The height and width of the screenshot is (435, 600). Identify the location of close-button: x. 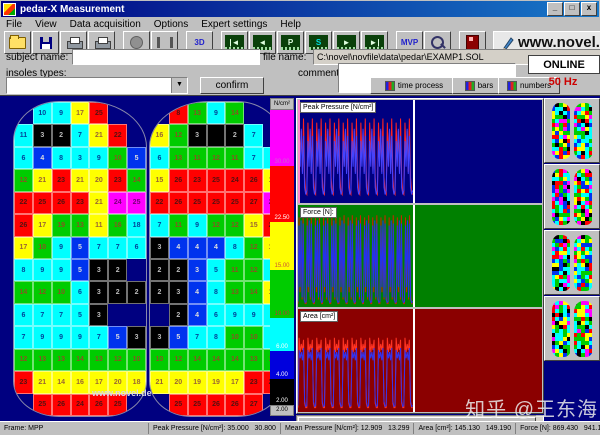
(589, 9).